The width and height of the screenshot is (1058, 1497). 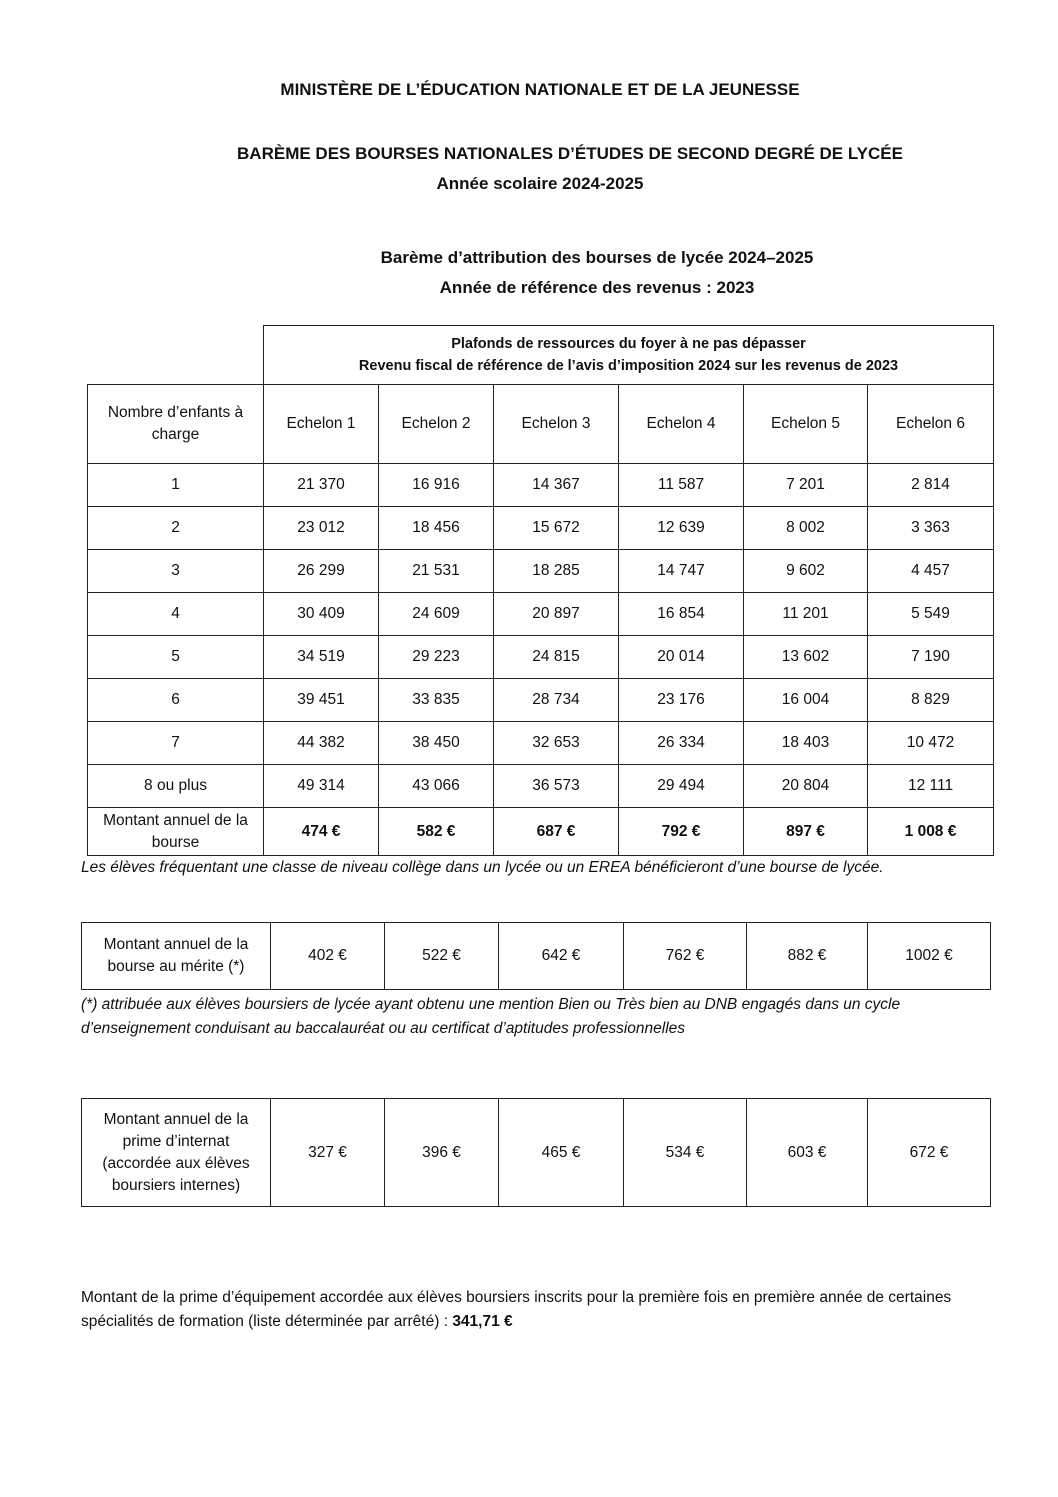 What do you see at coordinates (436, 831) in the screenshot?
I see `amount-cell: 582 €` at bounding box center [436, 831].